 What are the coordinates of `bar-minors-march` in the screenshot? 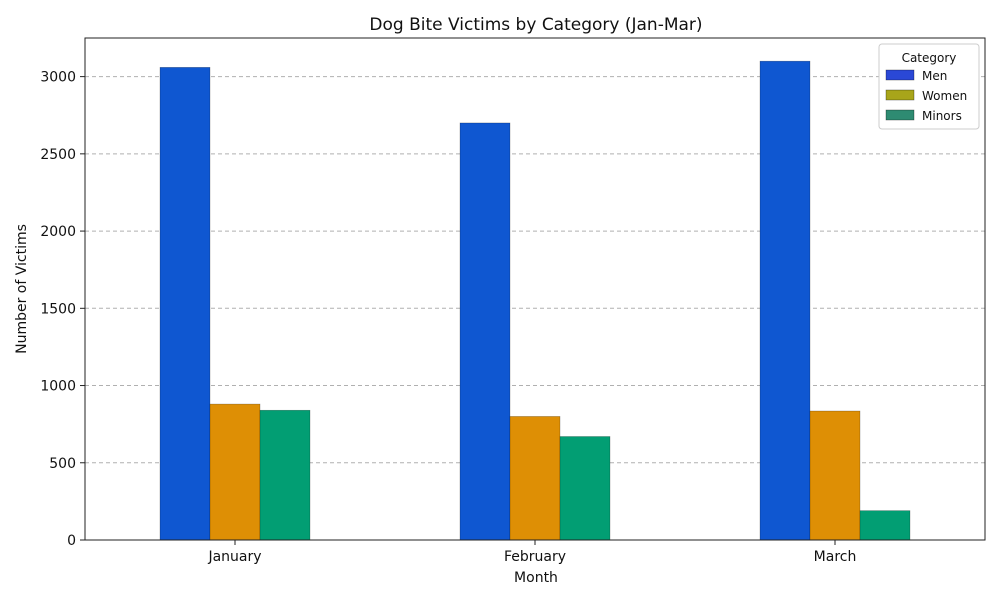 It's located at (885, 525).